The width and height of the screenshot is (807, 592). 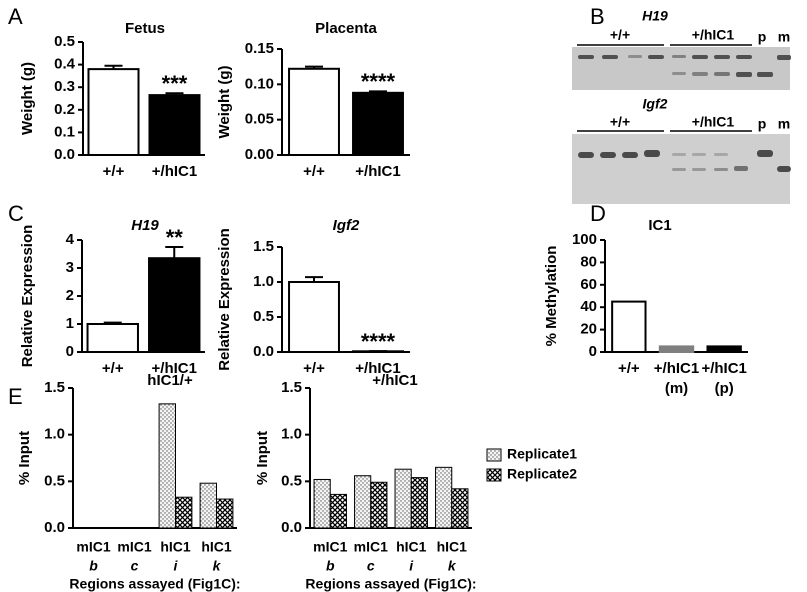 What do you see at coordinates (15, 16) in the screenshot?
I see `panel-label: A` at bounding box center [15, 16].